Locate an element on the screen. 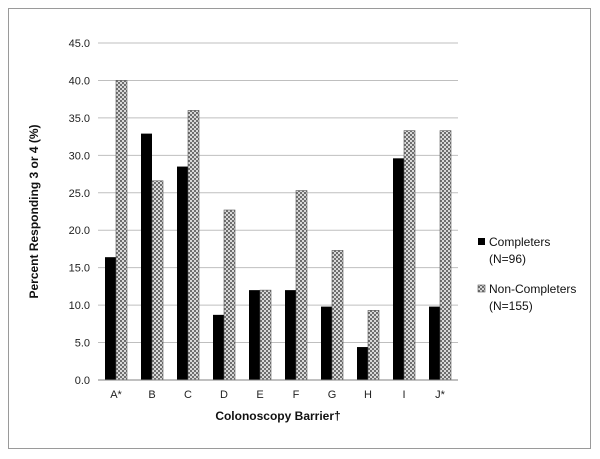 This screenshot has width=600, height=459. x-tick-label: B is located at coordinates (151, 395).